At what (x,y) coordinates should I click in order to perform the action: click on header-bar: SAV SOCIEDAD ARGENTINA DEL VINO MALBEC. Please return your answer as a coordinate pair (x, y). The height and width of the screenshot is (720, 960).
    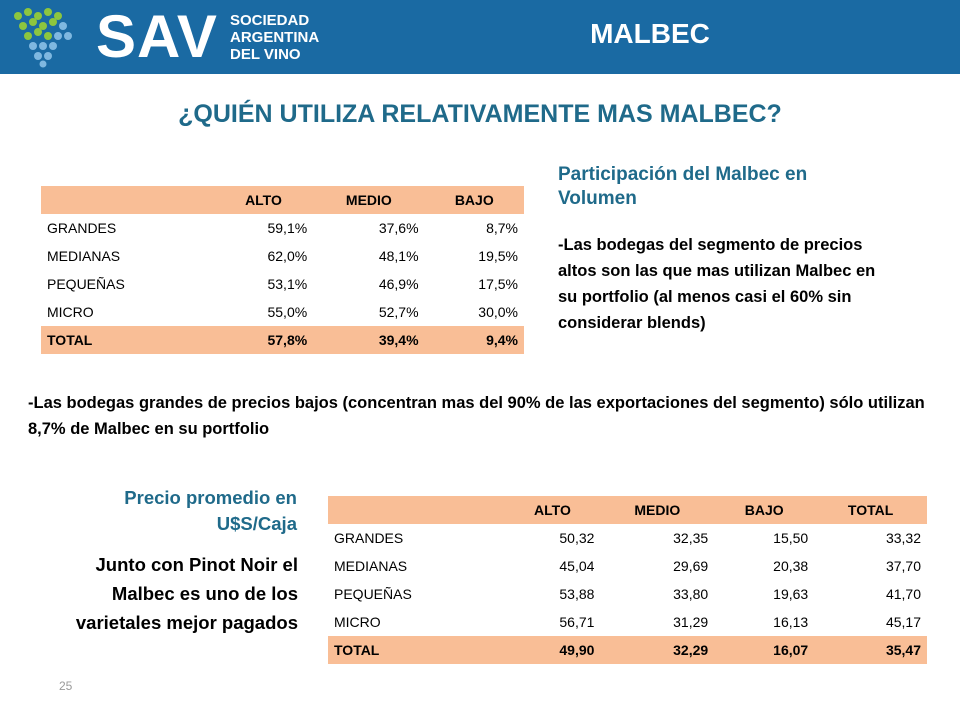
    Looking at the image, I should click on (480, 37).